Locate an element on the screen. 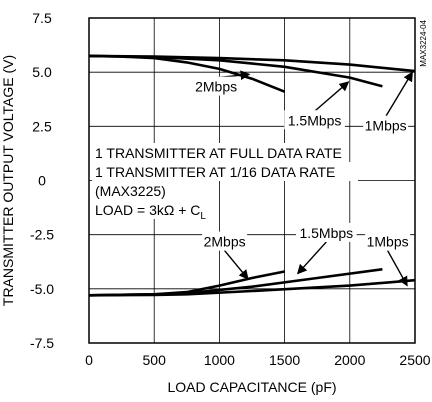 This screenshot has width=432, height=402. y-tick-label: 0 is located at coordinates (42, 181).